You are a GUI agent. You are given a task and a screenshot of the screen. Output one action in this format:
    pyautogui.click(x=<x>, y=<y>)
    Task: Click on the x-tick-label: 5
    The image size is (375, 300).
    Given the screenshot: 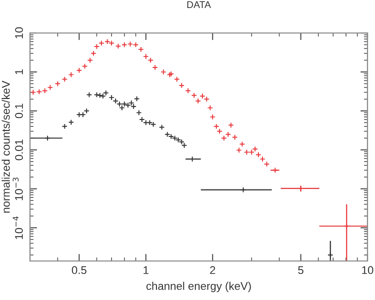 What is the action you would take?
    pyautogui.click(x=301, y=270)
    